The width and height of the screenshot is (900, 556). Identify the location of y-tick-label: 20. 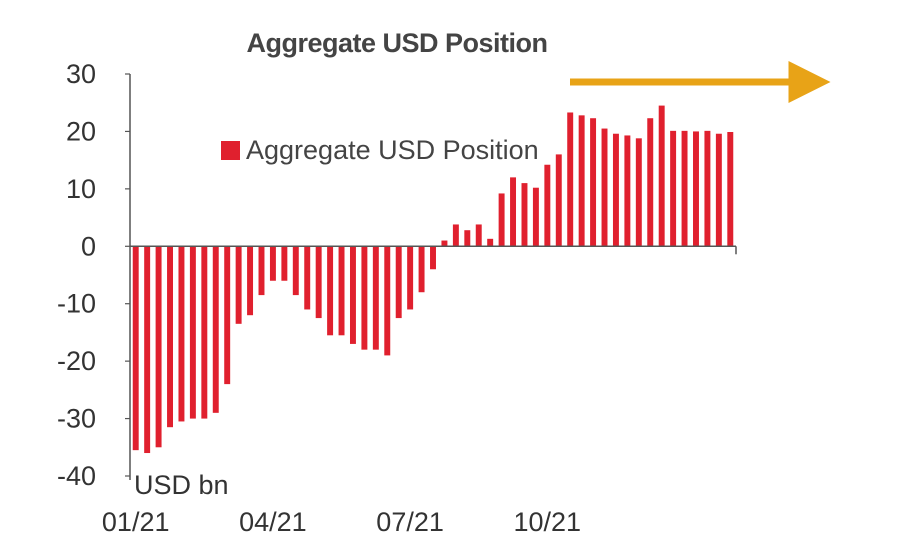
(81, 131).